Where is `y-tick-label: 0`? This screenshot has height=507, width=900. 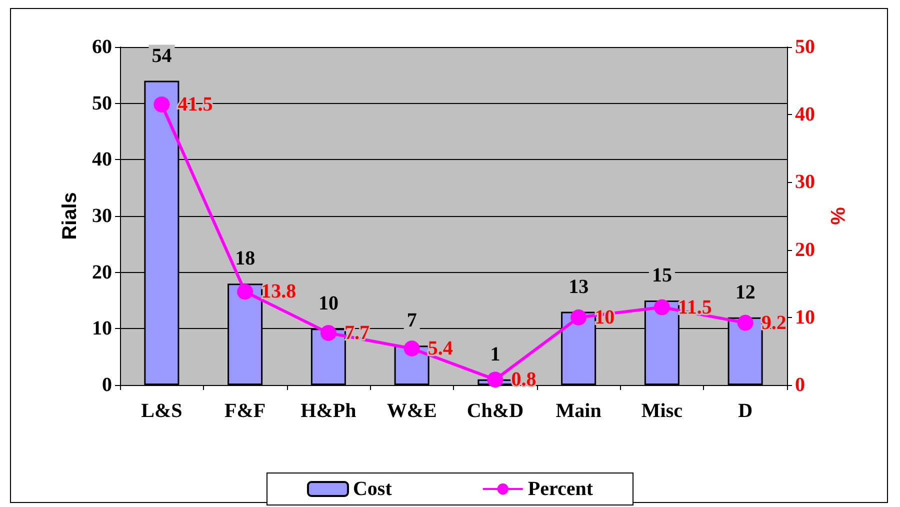
y-tick-label: 0 is located at coordinates (107, 385).